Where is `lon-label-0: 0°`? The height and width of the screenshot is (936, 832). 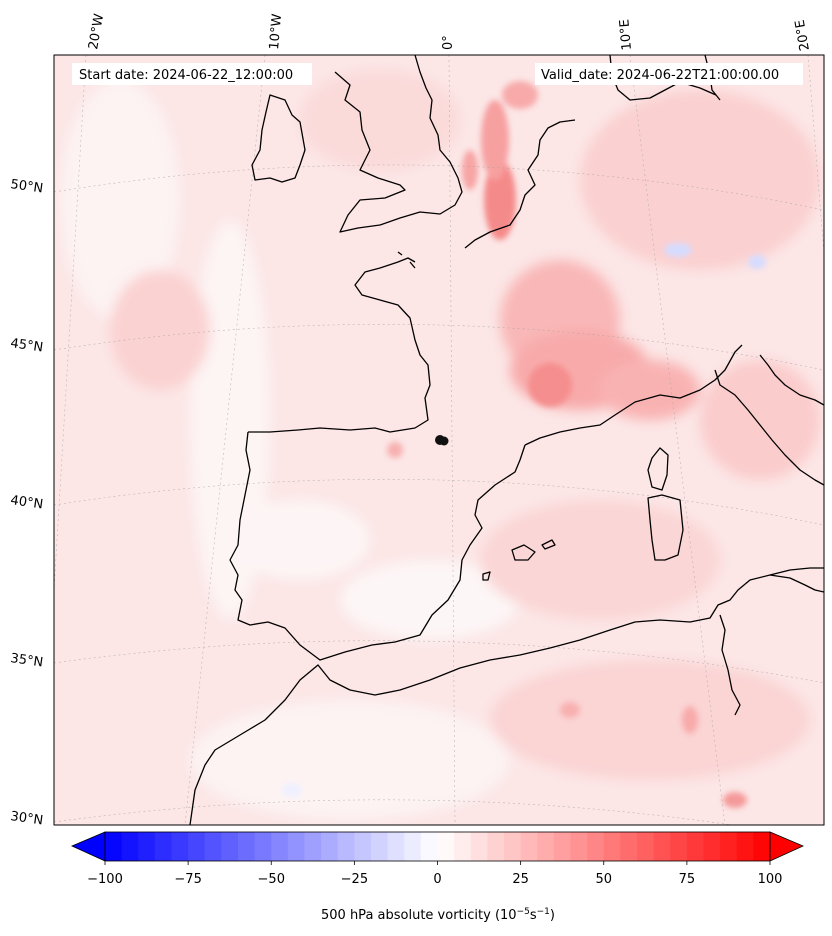 lon-label-0: 0° is located at coordinates (448, 42).